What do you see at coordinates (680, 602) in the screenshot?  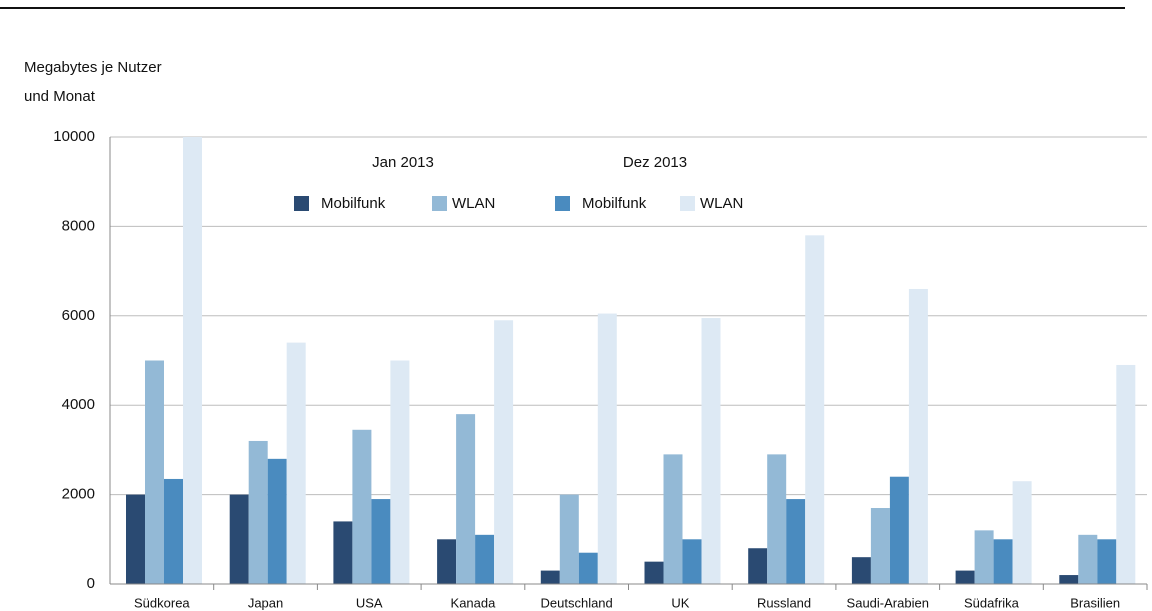 I see `x-tick-label: UK` at bounding box center [680, 602].